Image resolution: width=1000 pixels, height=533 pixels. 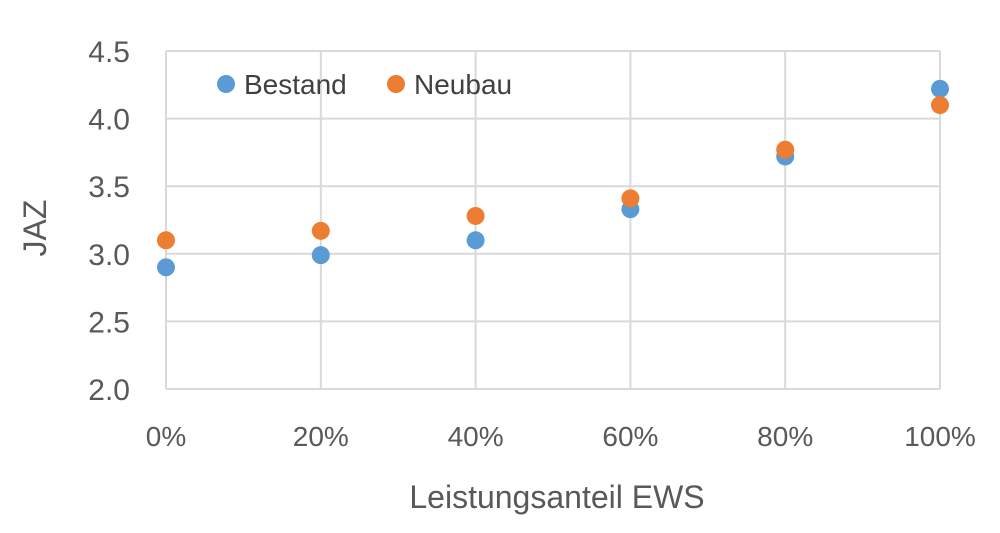 I want to click on legend-marker-bestand, so click(x=226, y=84).